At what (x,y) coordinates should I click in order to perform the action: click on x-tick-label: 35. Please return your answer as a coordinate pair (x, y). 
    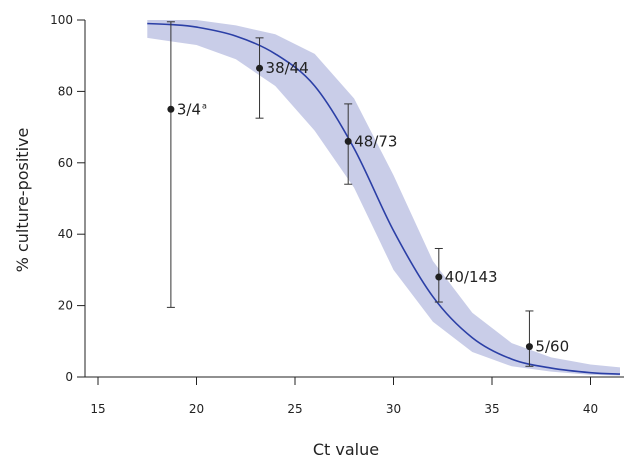
    Looking at the image, I should click on (491, 409).